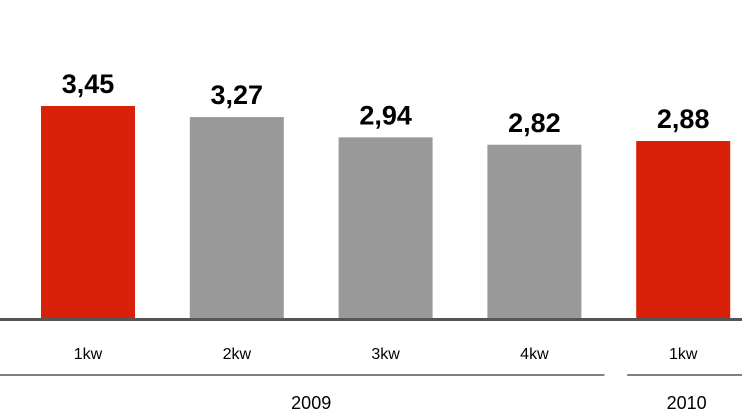 The height and width of the screenshot is (414, 742). I want to click on value-label: 2,88, so click(683, 119).